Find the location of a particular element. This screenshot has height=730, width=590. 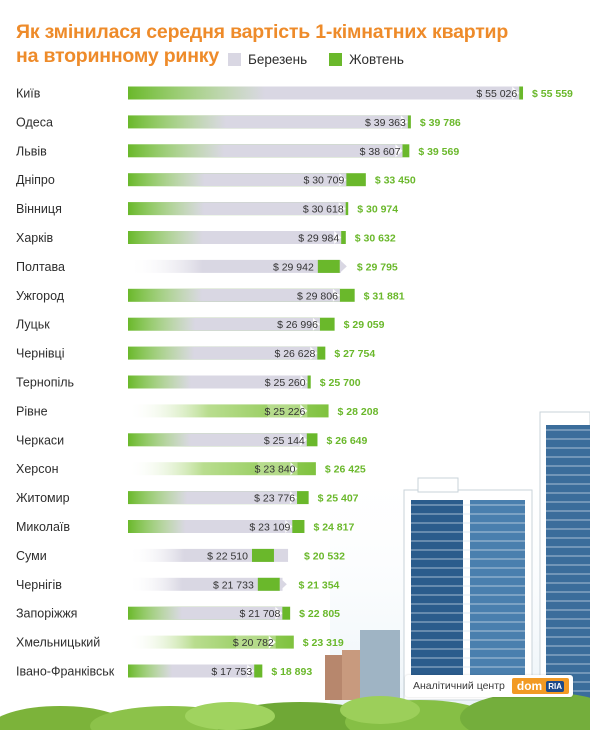

value-label-march: $ 30 618 is located at coordinates (323, 210).